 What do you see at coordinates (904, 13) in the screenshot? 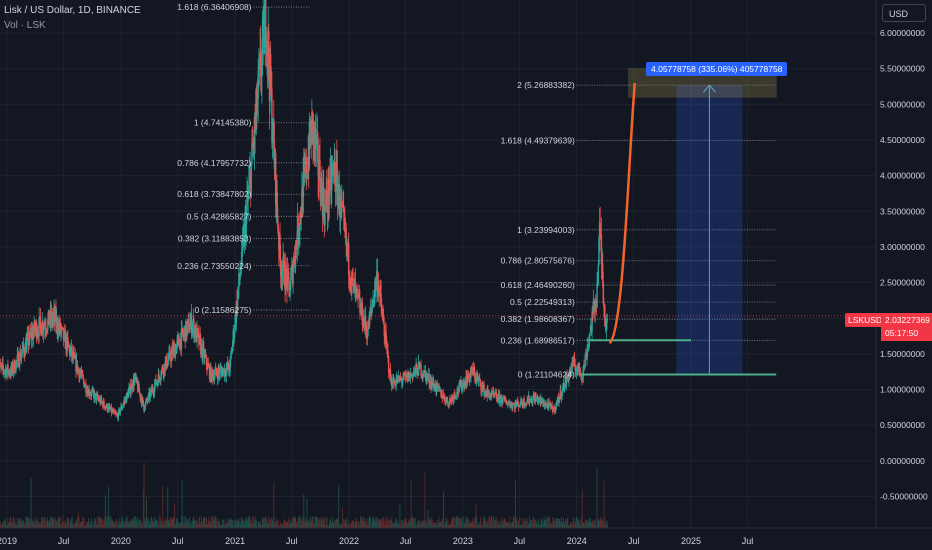
I see `currency-button: USD` at bounding box center [904, 13].